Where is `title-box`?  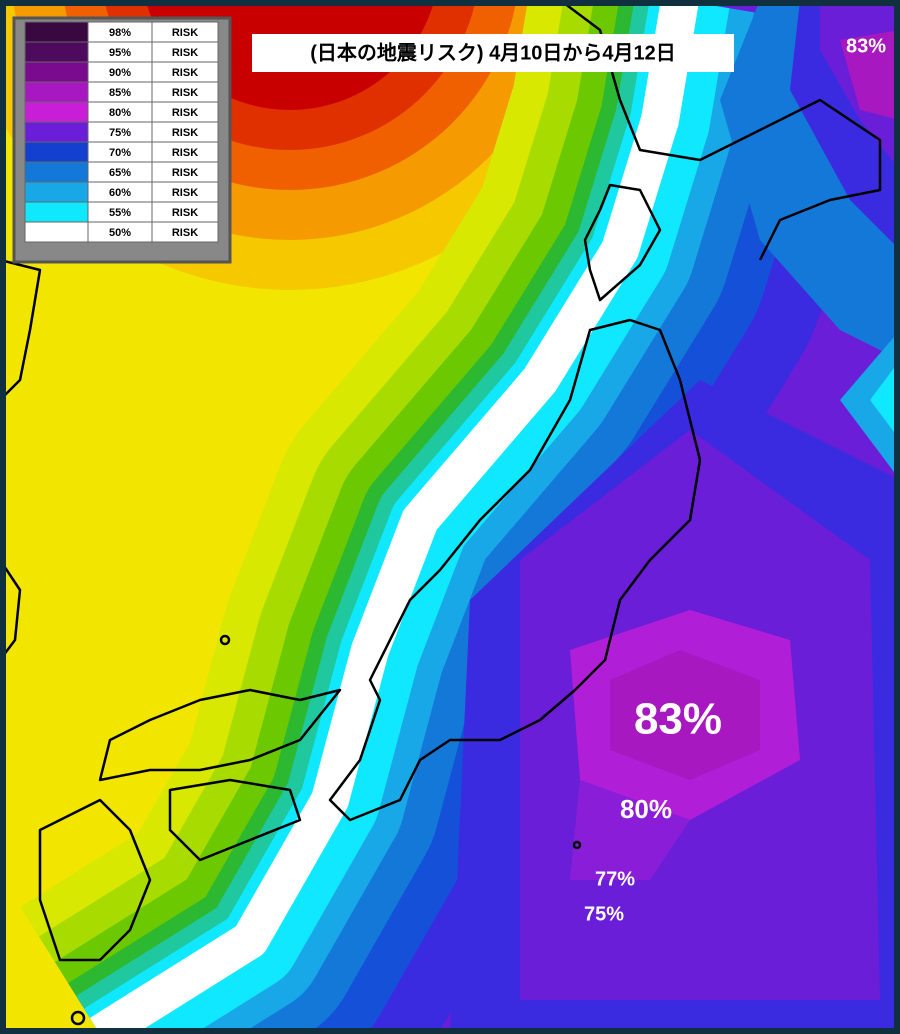 title-box is located at coordinates (493, 53).